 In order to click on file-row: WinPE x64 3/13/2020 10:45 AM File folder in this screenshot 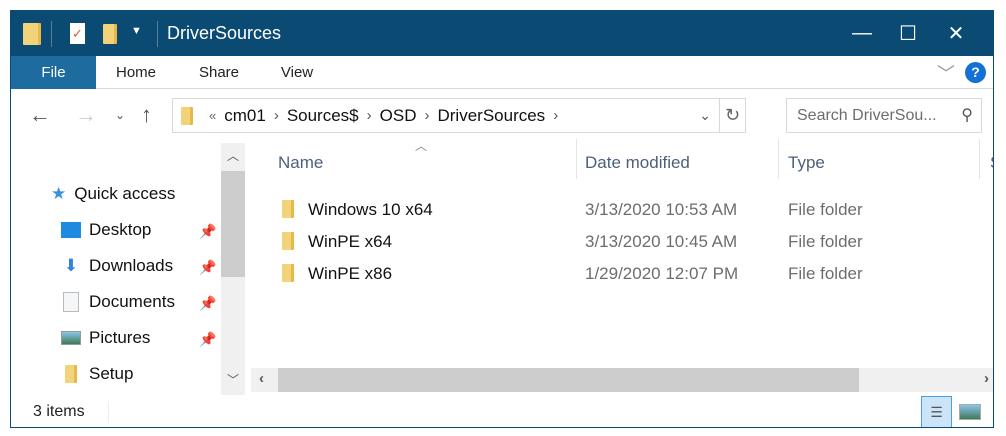, I will do `click(622, 241)`.